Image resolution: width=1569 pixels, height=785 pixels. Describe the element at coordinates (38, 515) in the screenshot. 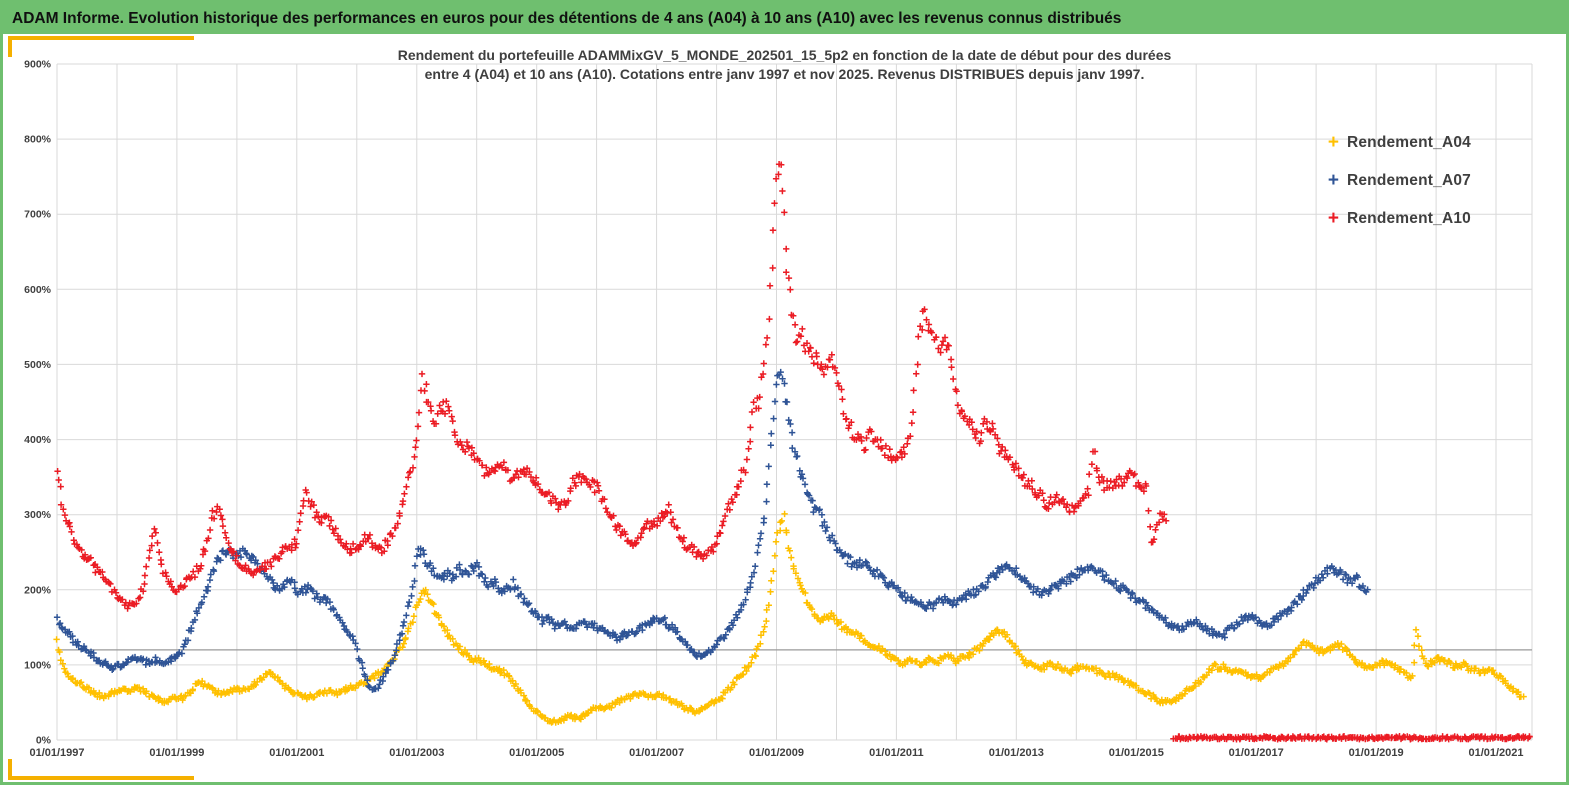

I see `y-tick-label: 300%` at that location.